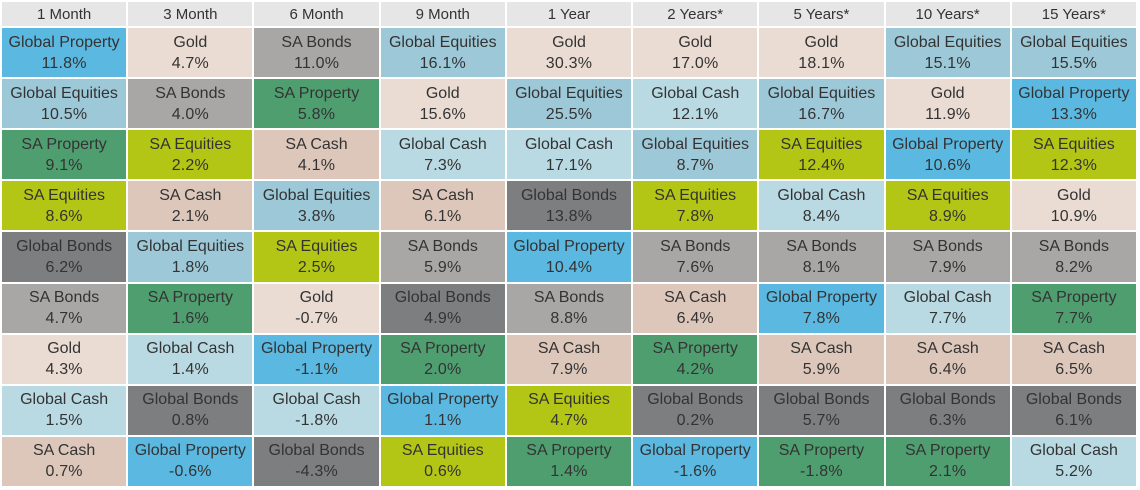 This screenshot has height=490, width=1140. I want to click on return-value: 5.9%, so click(821, 370).